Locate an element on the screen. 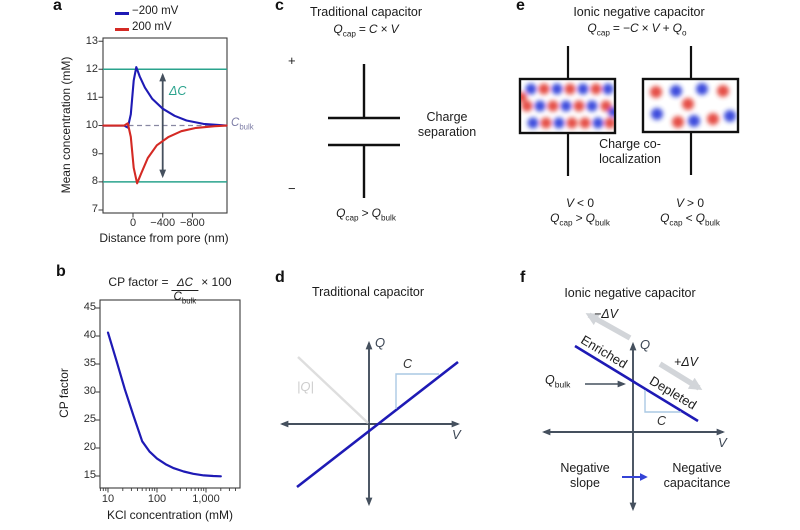  legend-label-neg200: −200 mV is located at coordinates (155, 11).